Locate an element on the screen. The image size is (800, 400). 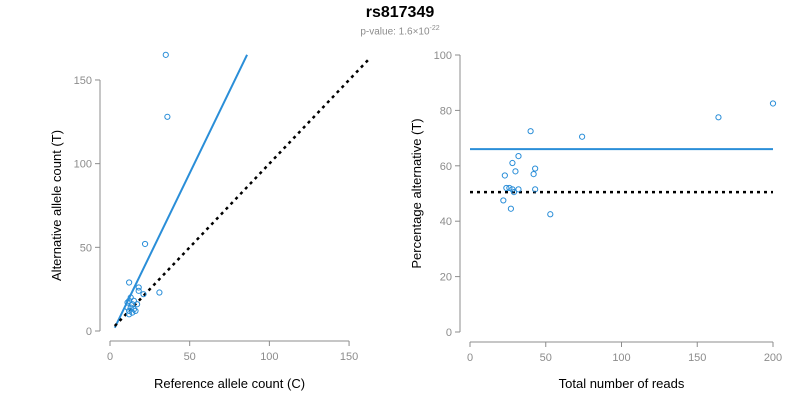
left-y-axis-label: Alternative allele count (T) is located at coordinates (56, 205).